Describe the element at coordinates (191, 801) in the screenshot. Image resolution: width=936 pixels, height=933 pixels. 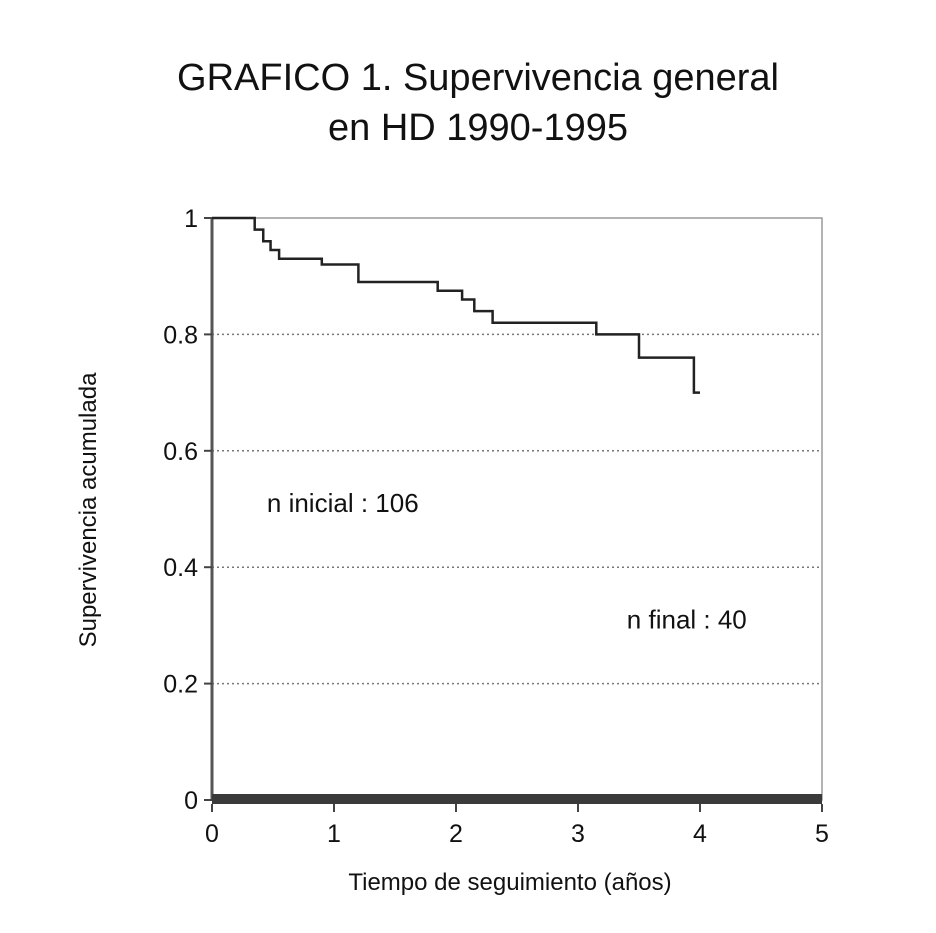
I see `y-tick-label-0: 0` at that location.